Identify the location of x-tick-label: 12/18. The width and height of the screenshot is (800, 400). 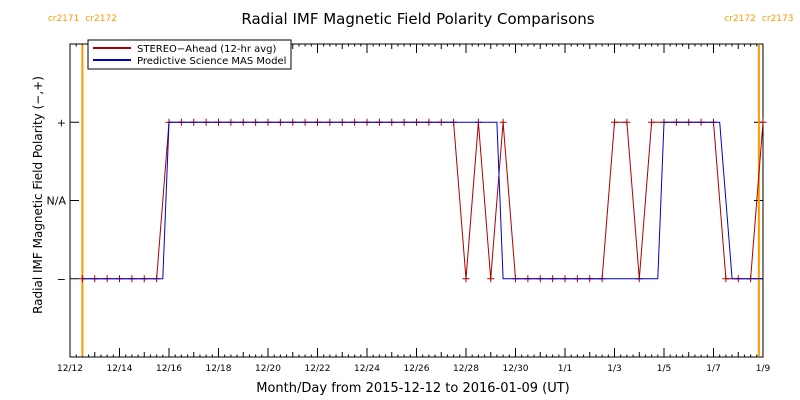
(219, 369).